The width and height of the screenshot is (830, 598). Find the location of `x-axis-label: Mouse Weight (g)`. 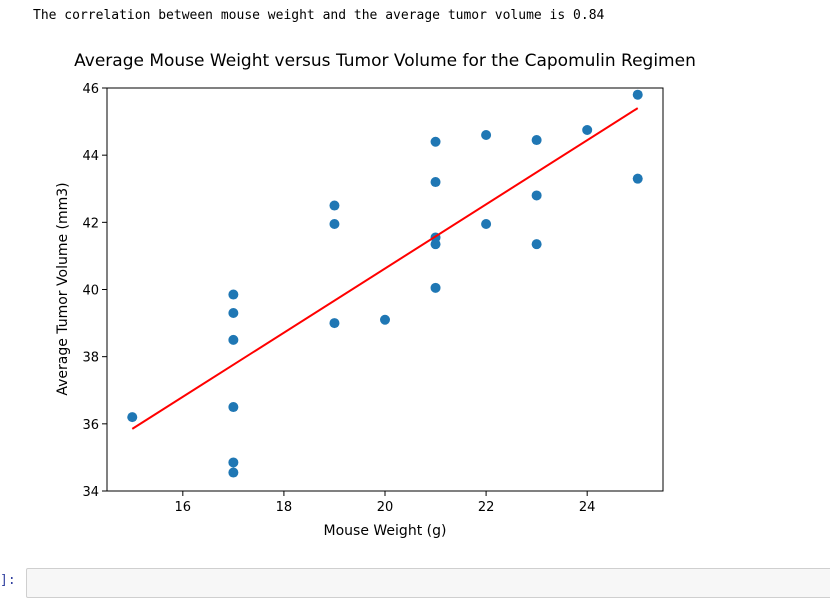

x-axis-label: Mouse Weight (g) is located at coordinates (385, 531).